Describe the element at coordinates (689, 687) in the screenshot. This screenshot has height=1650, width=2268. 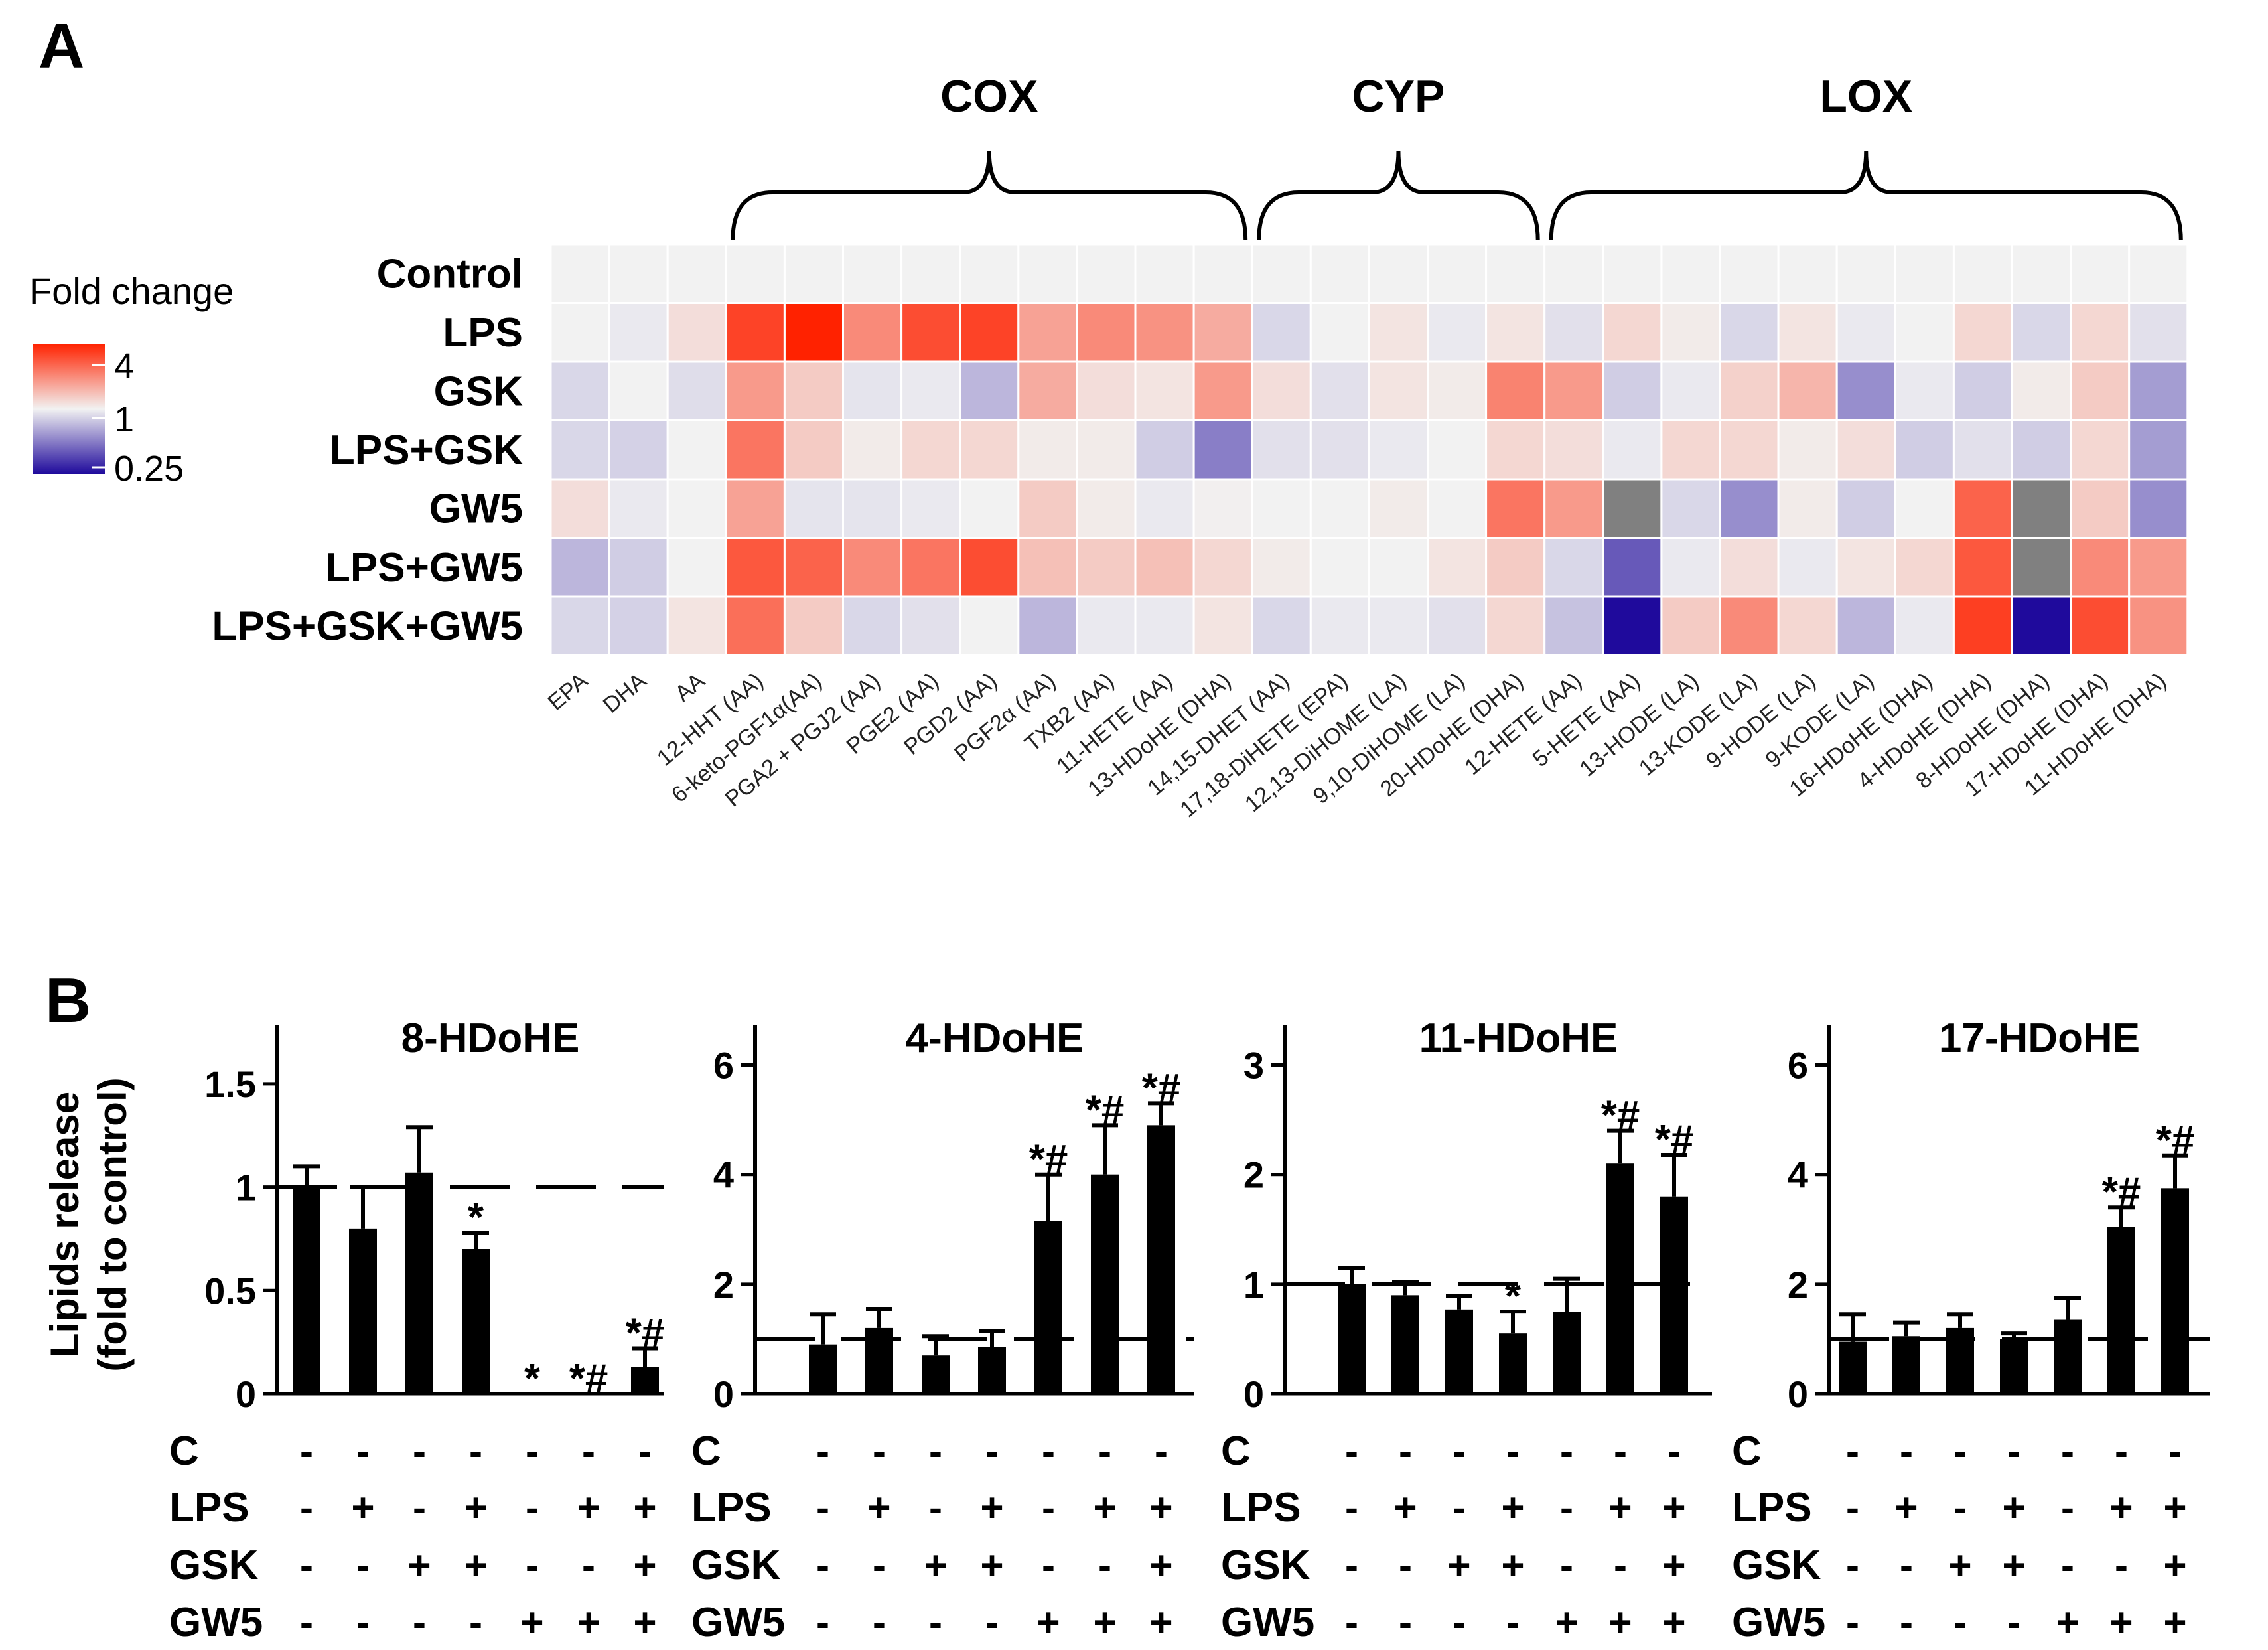
I see `heatmap-column-label: AA` at that location.